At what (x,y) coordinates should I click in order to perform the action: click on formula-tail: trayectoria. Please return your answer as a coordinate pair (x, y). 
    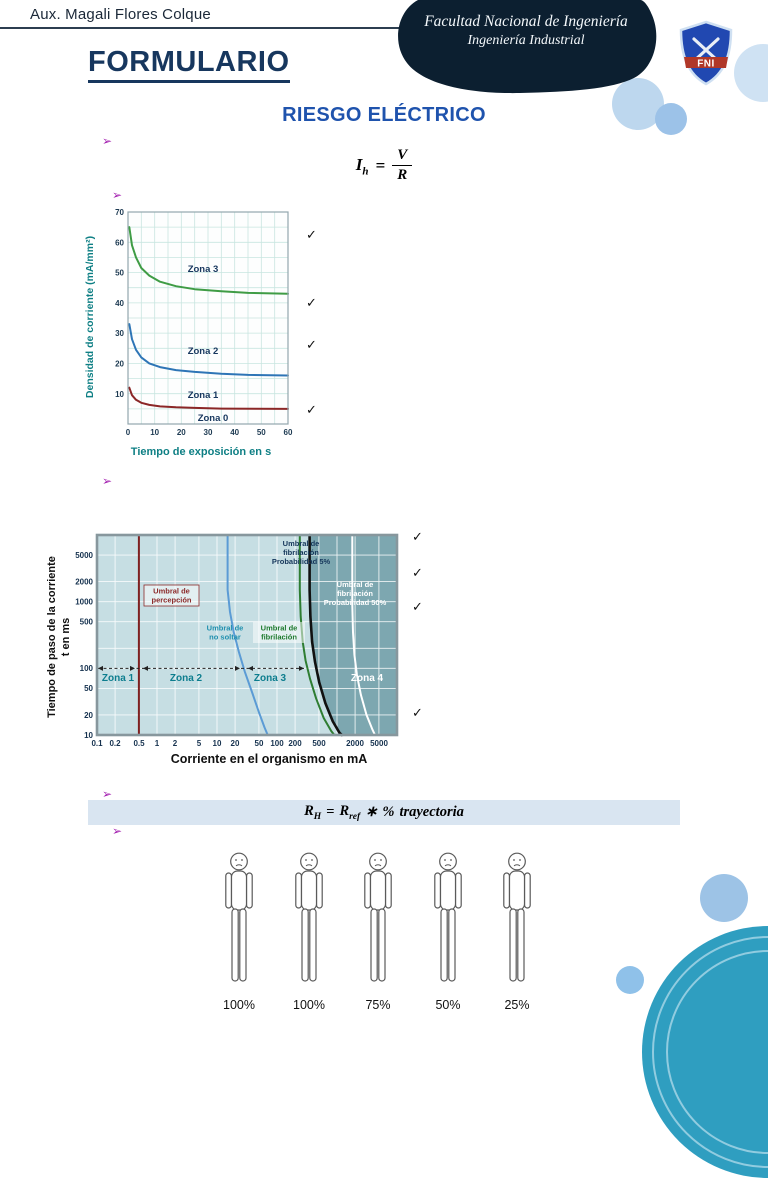
    Looking at the image, I should click on (431, 811).